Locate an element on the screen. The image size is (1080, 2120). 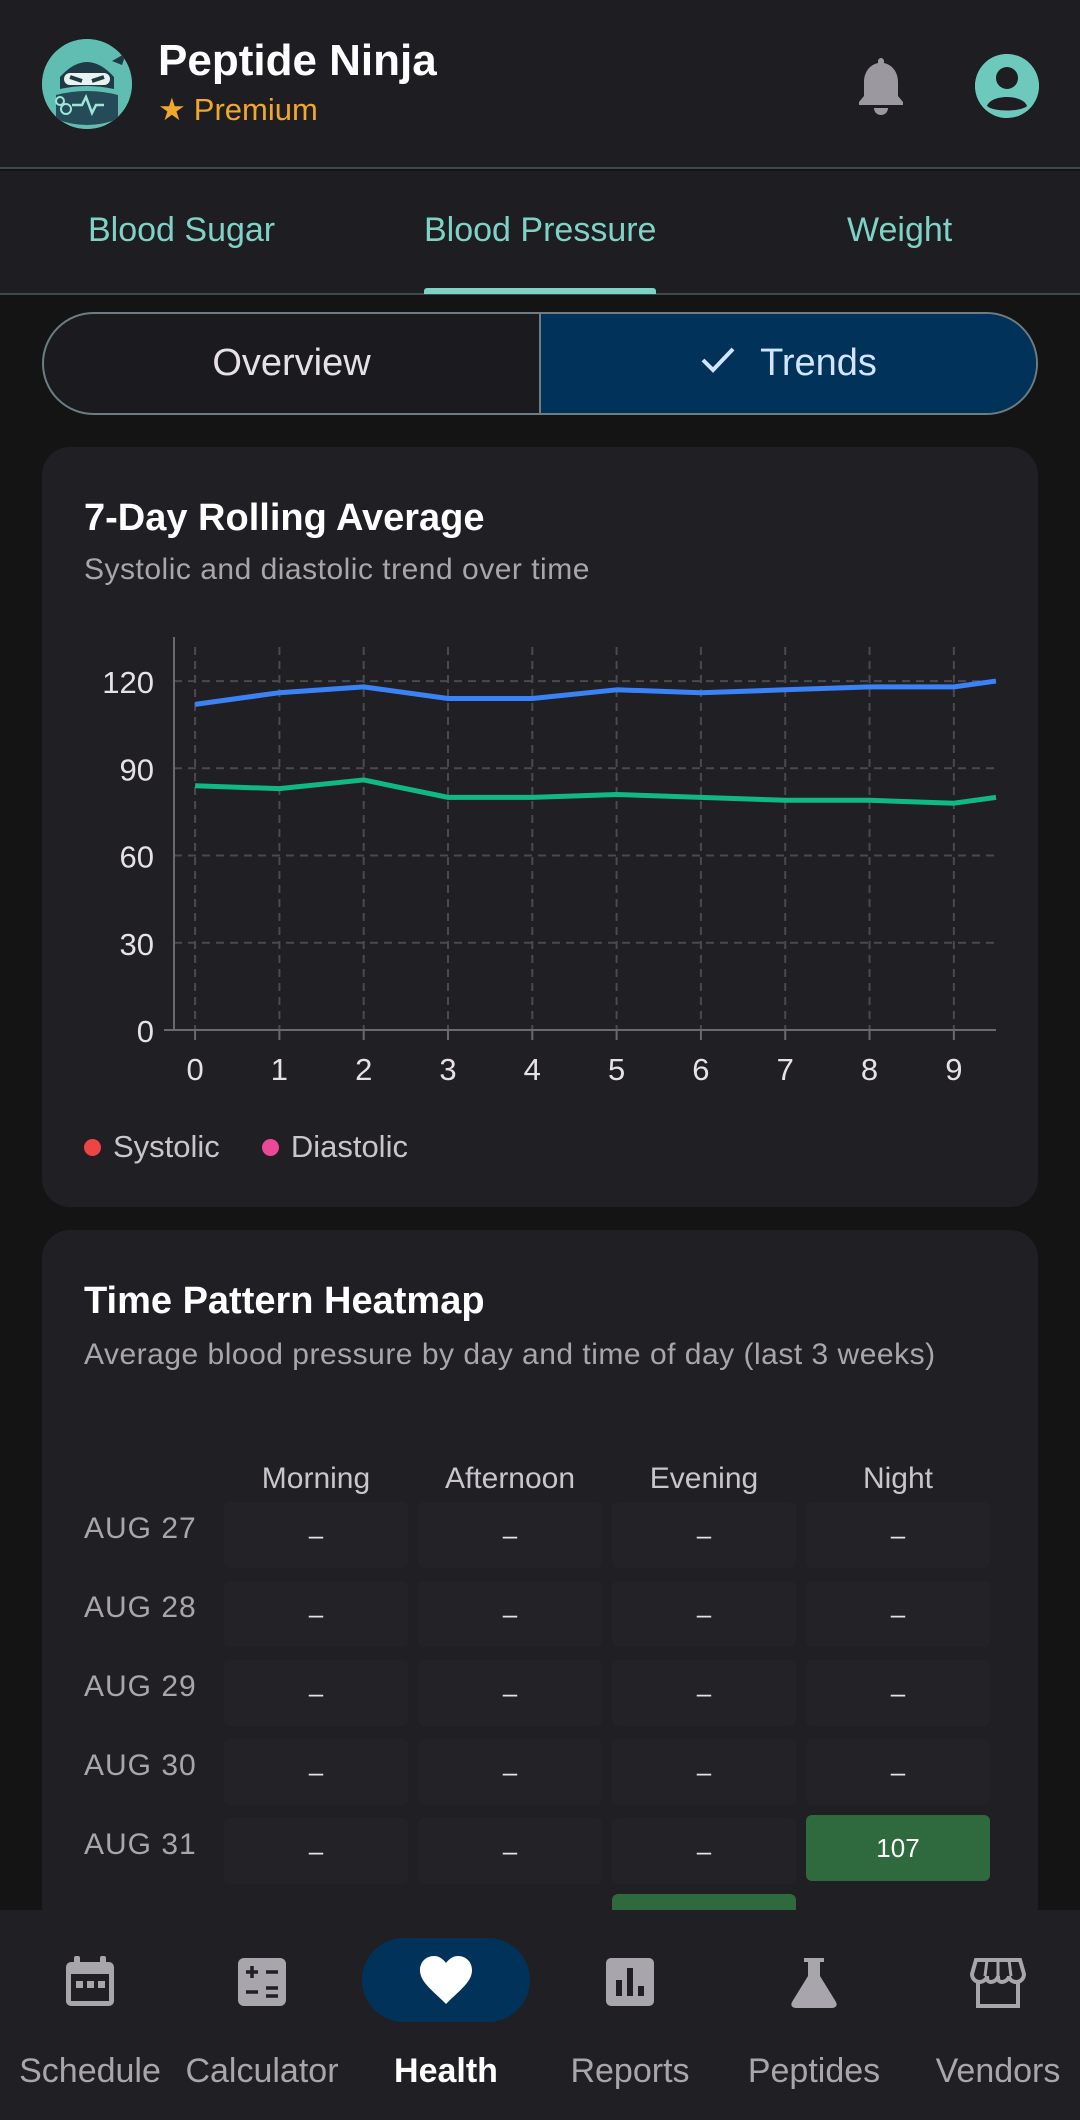
card-title: Time Pattern Heatmap is located at coordinates (284, 1301).